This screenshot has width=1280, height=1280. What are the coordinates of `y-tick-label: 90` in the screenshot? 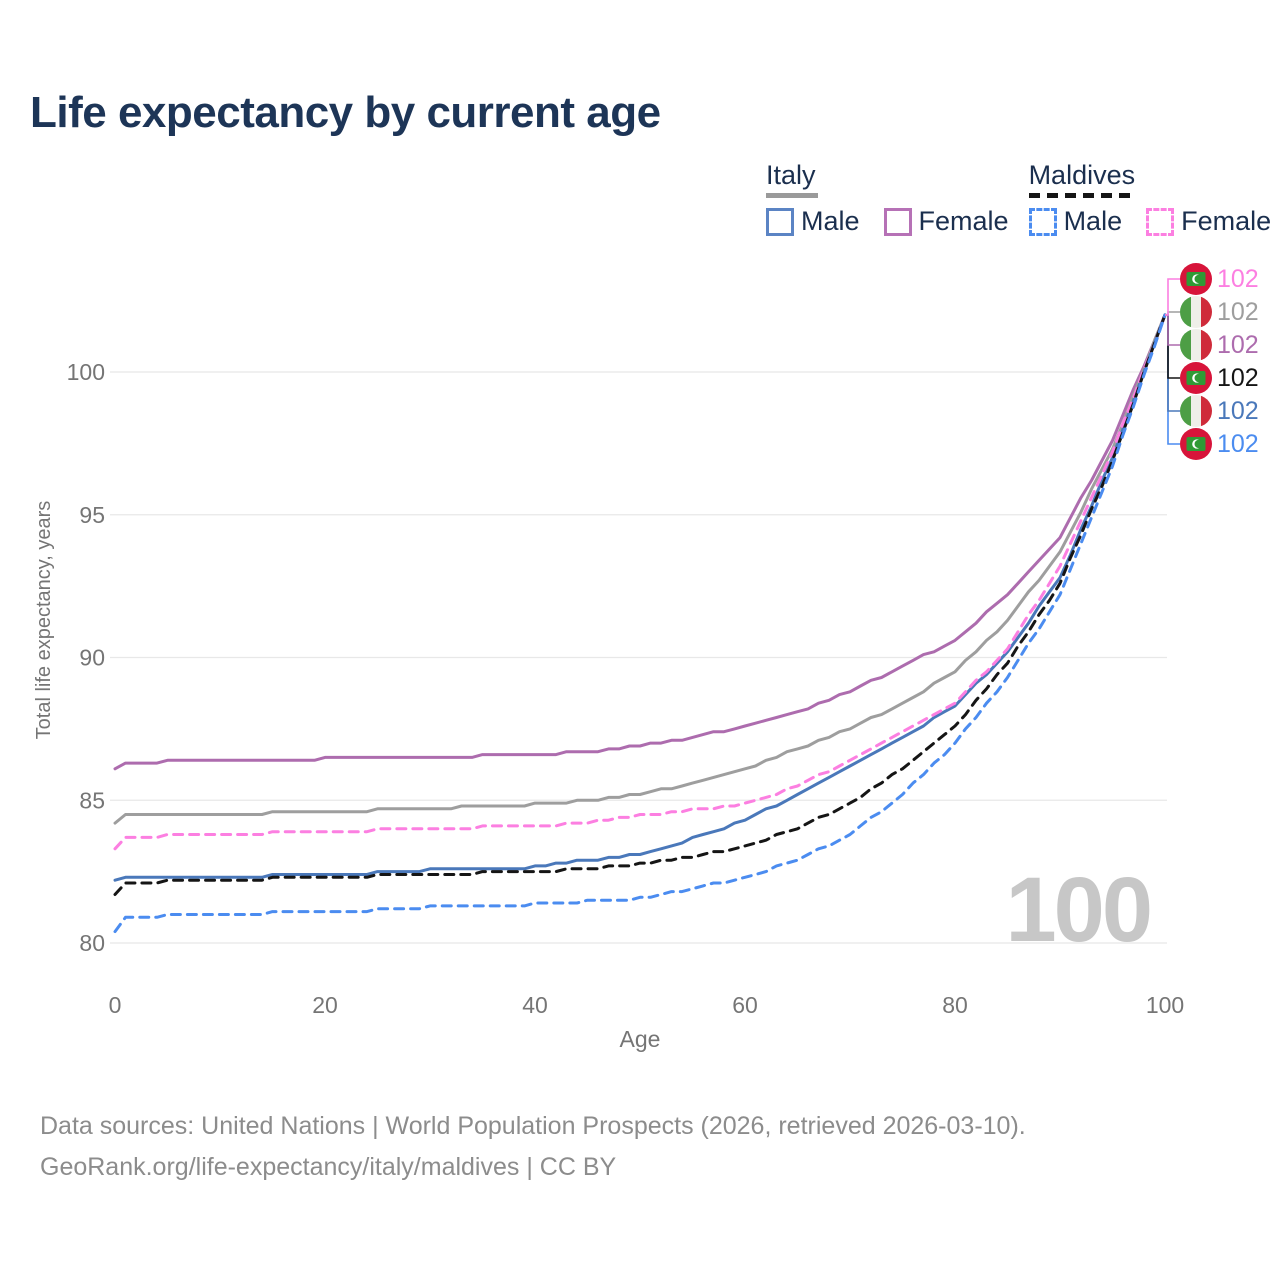 It's located at (92, 658).